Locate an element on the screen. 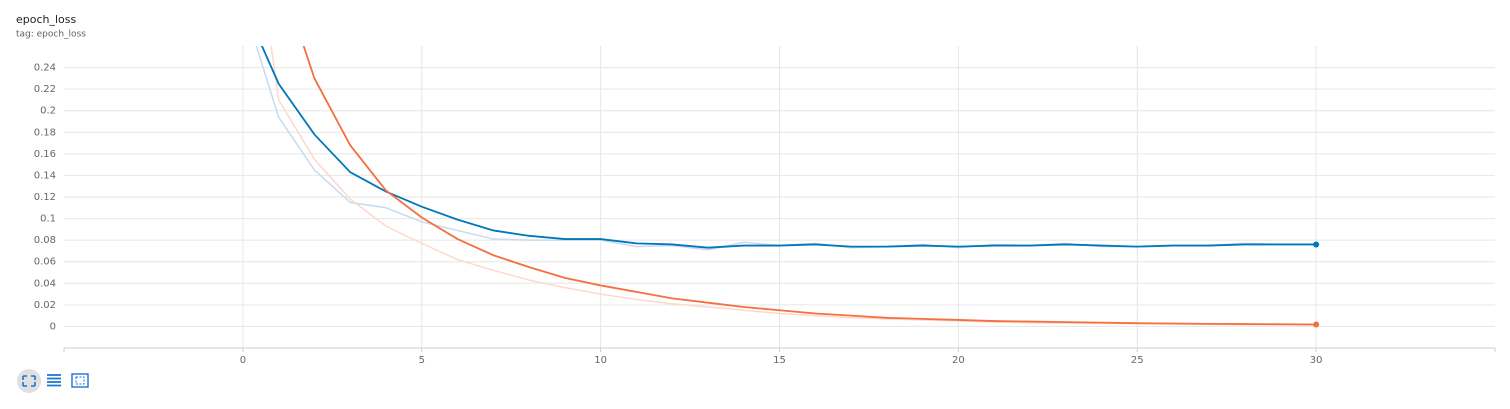 The image size is (1510, 409). y-tick-label: 0.2 is located at coordinates (48, 111).